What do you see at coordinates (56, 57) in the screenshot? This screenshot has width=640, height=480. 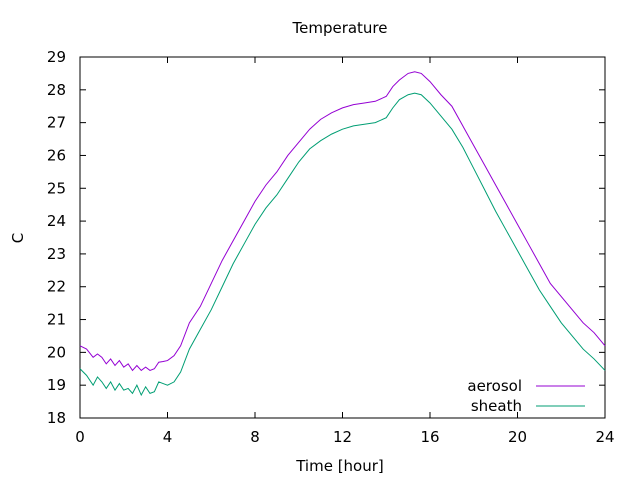 I see `y-tick-label: 29` at bounding box center [56, 57].